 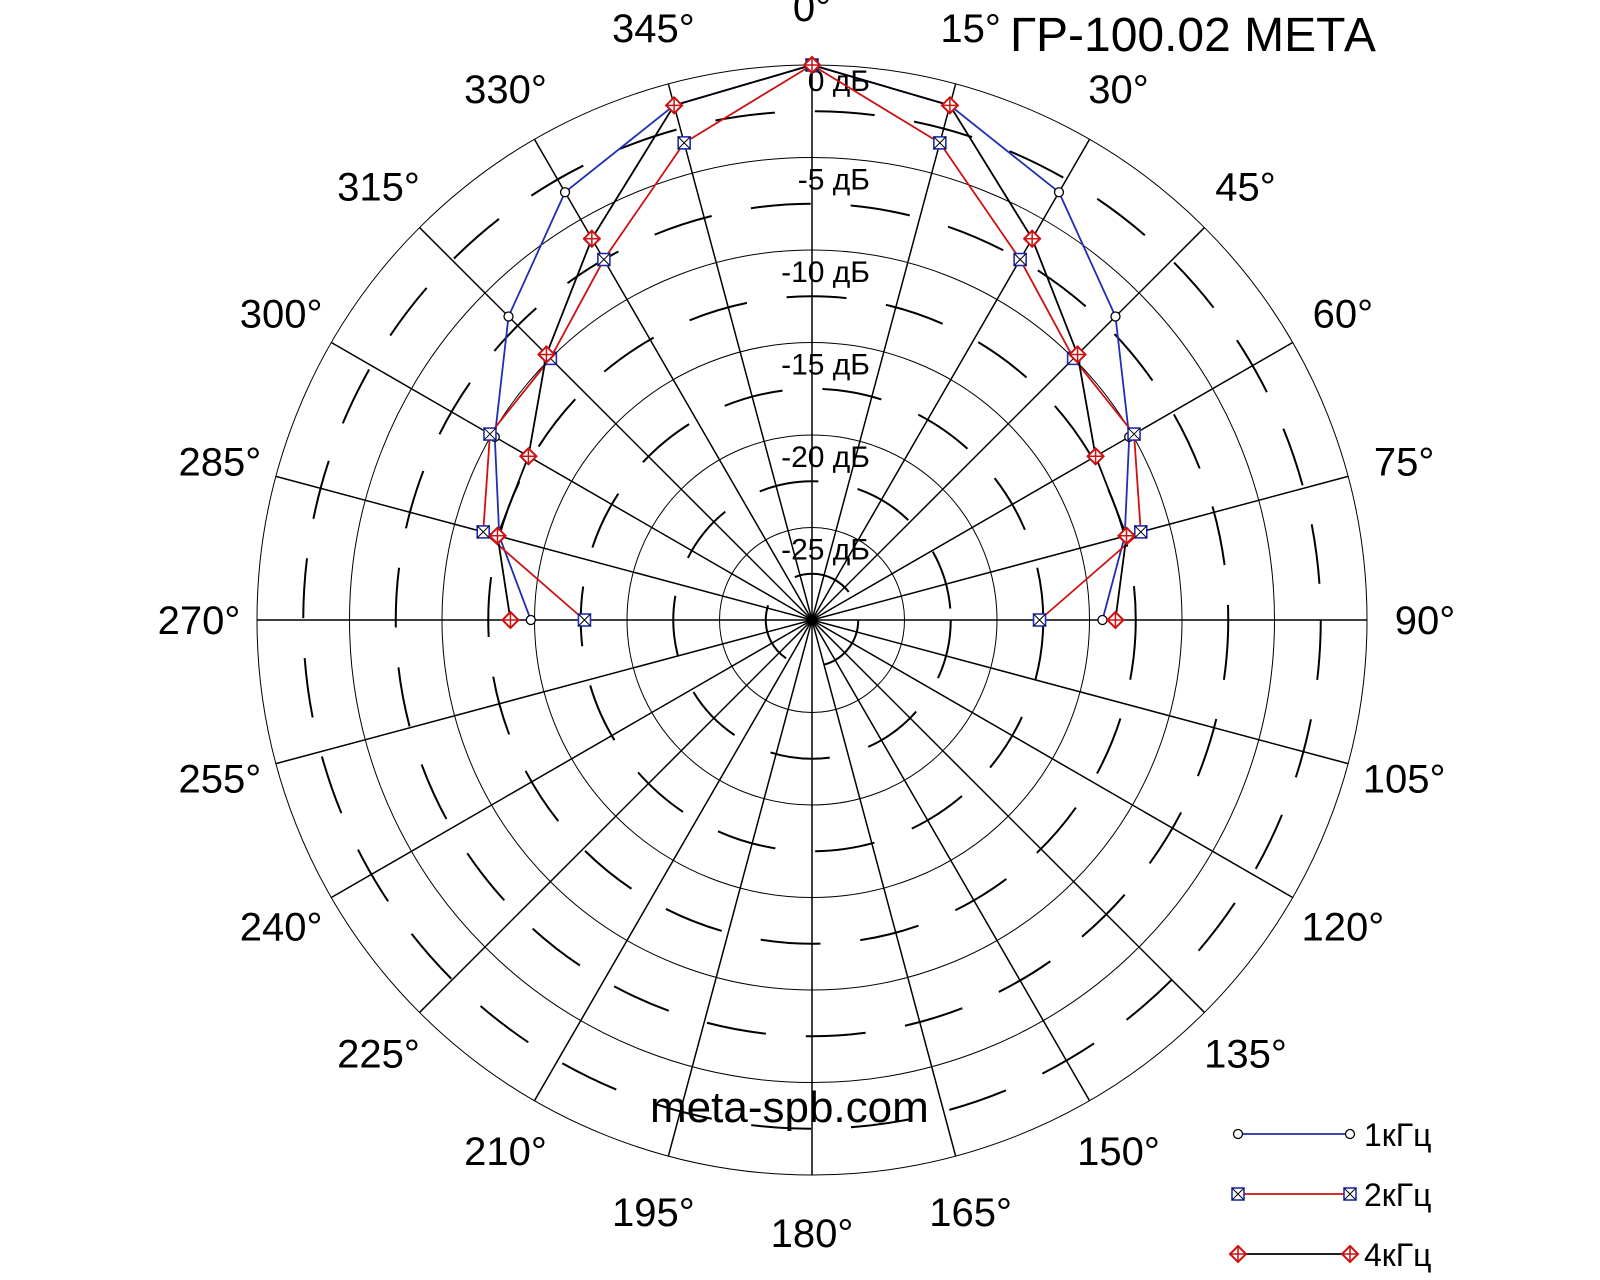 What do you see at coordinates (834, 180) in the screenshot?
I see `ring-label: -5 дБ` at bounding box center [834, 180].